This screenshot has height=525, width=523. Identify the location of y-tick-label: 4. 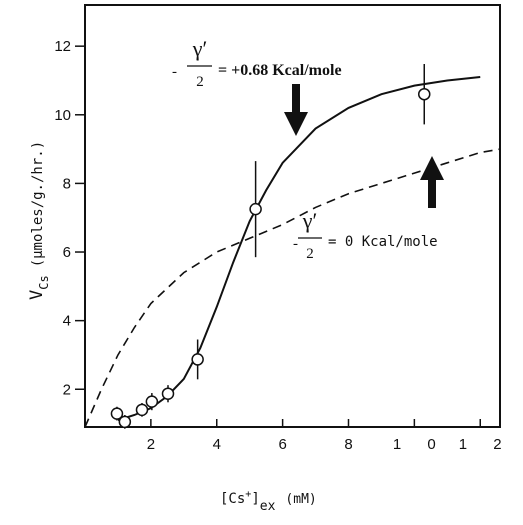
(67, 321).